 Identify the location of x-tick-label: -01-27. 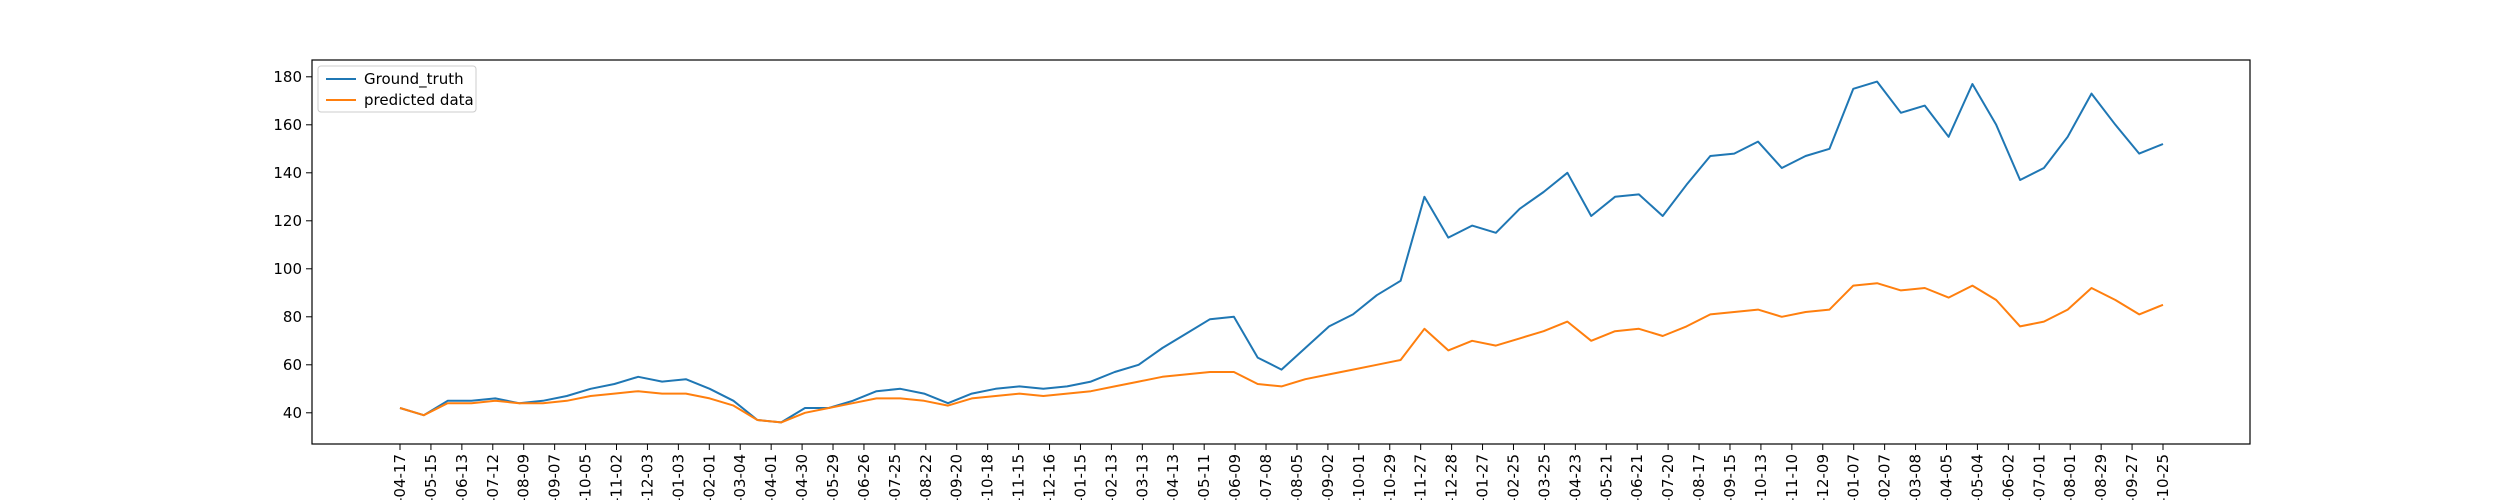
(1483, 477).